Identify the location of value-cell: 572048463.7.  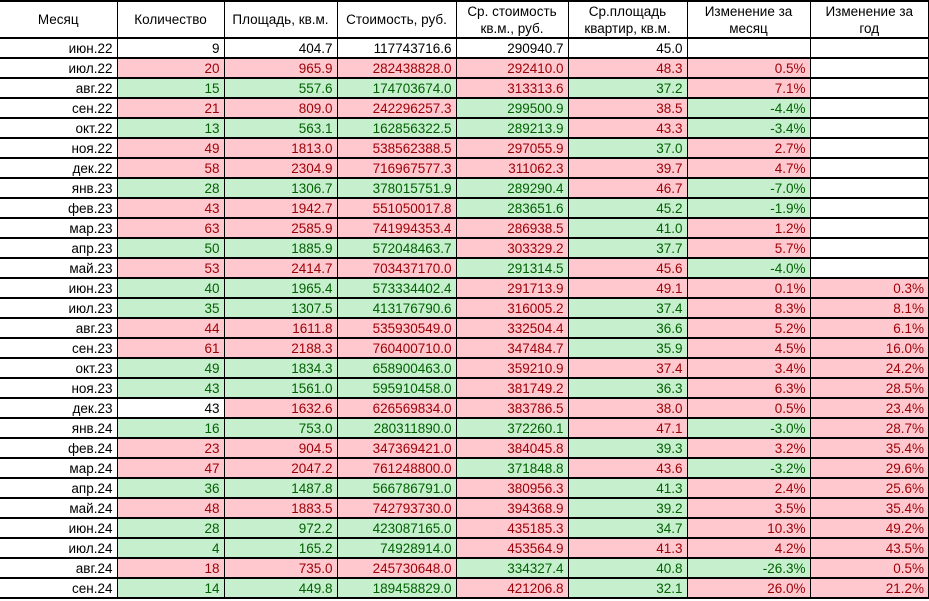
(396, 248).